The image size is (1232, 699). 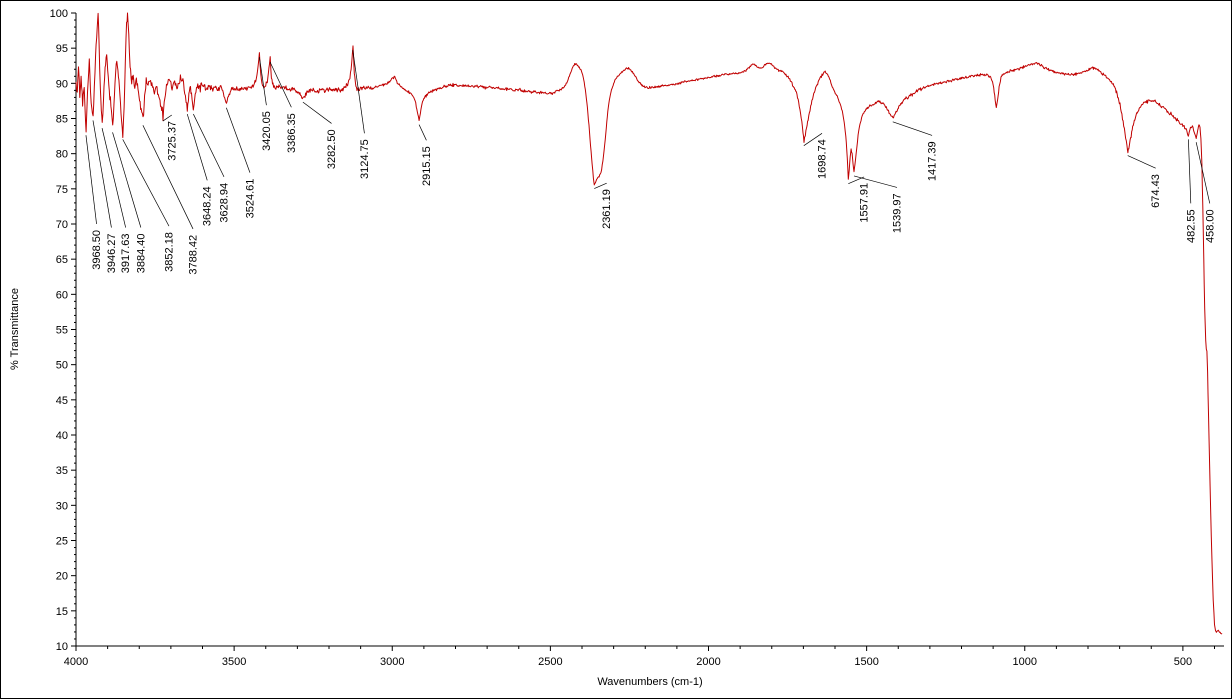 What do you see at coordinates (427, 166) in the screenshot?
I see `peak-label: 2915.15` at bounding box center [427, 166].